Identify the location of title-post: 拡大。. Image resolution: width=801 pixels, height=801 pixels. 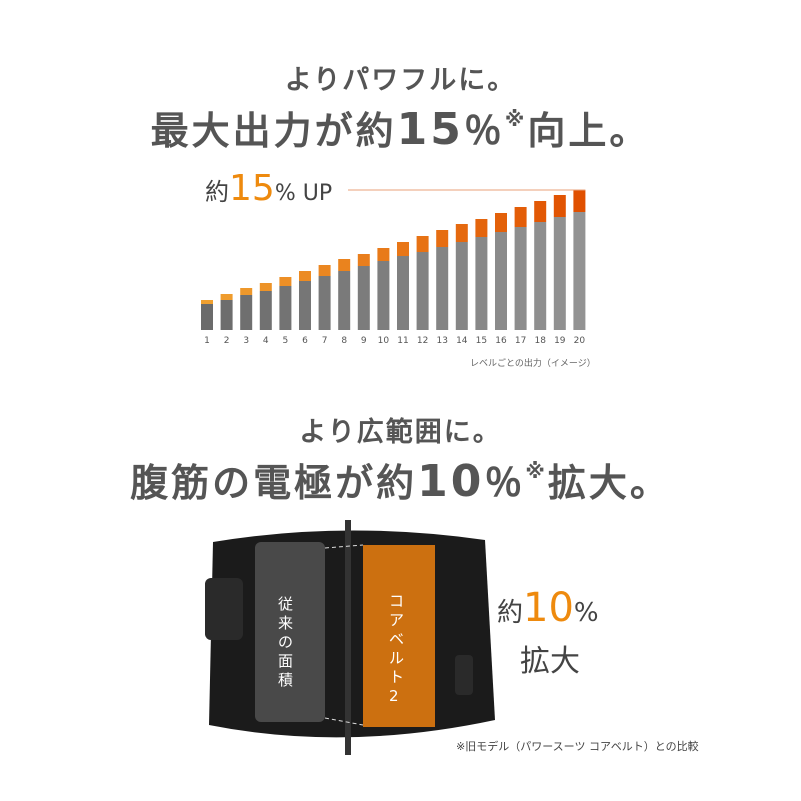
(609, 483).